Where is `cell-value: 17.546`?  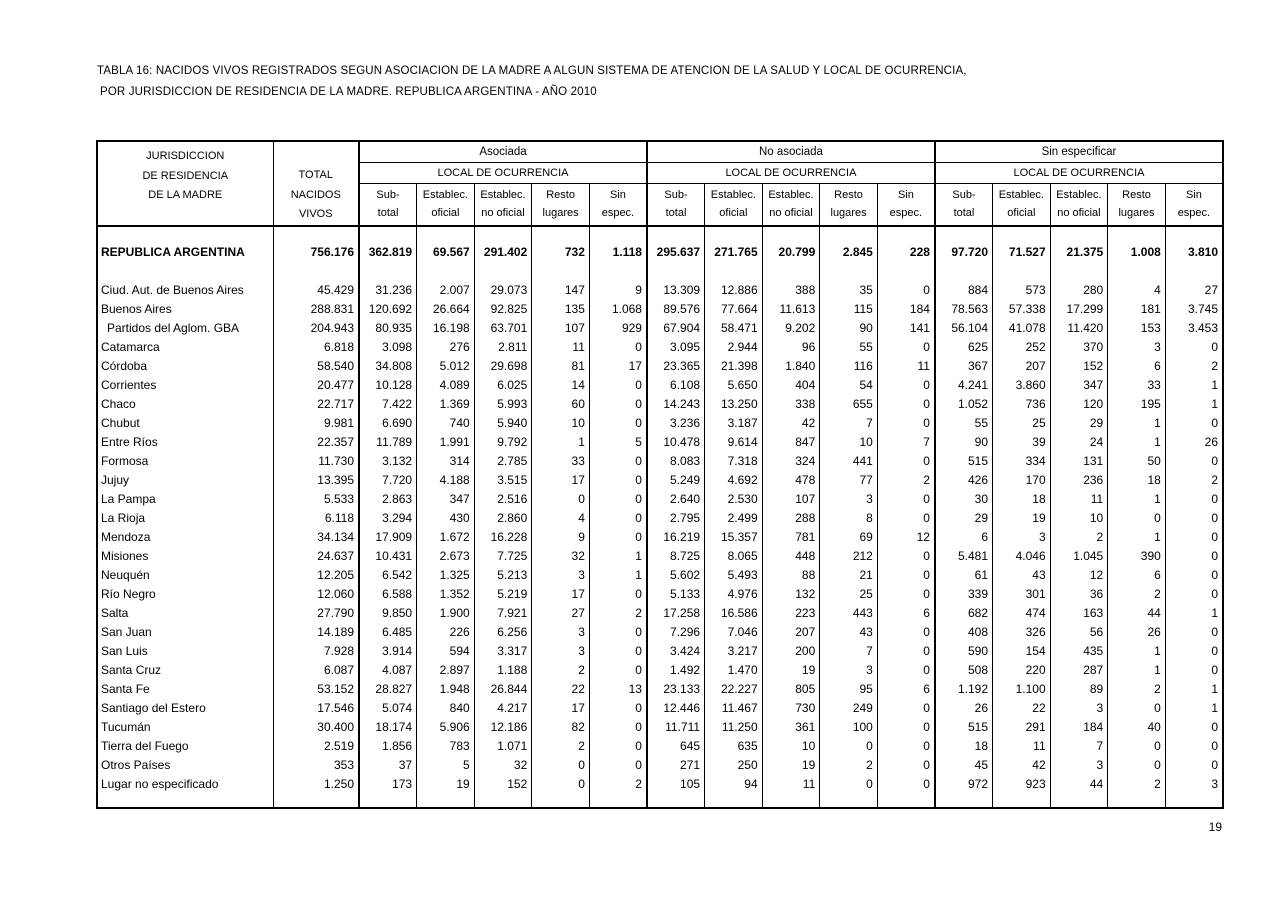 cell-value: 17.546 is located at coordinates (315, 708).